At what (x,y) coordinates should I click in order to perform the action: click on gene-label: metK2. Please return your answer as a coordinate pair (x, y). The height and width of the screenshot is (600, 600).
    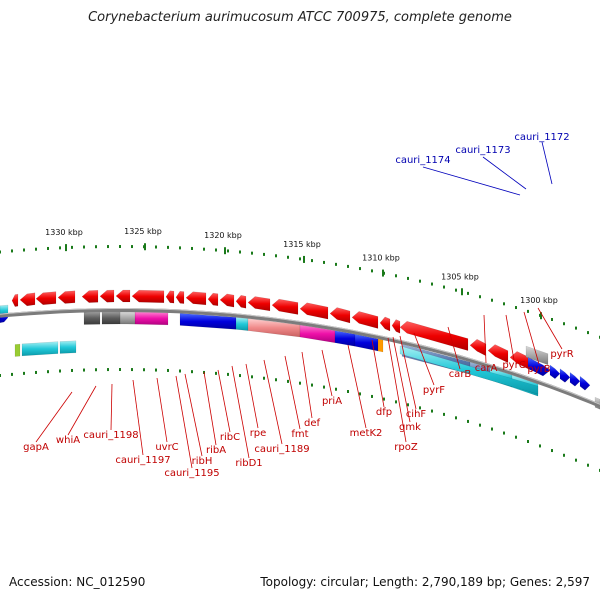
    Looking at the image, I should click on (366, 433).